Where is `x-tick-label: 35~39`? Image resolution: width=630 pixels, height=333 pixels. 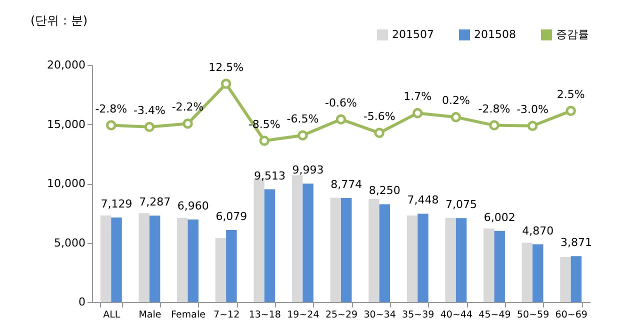
x-tick-label: 35~39 is located at coordinates (418, 315).